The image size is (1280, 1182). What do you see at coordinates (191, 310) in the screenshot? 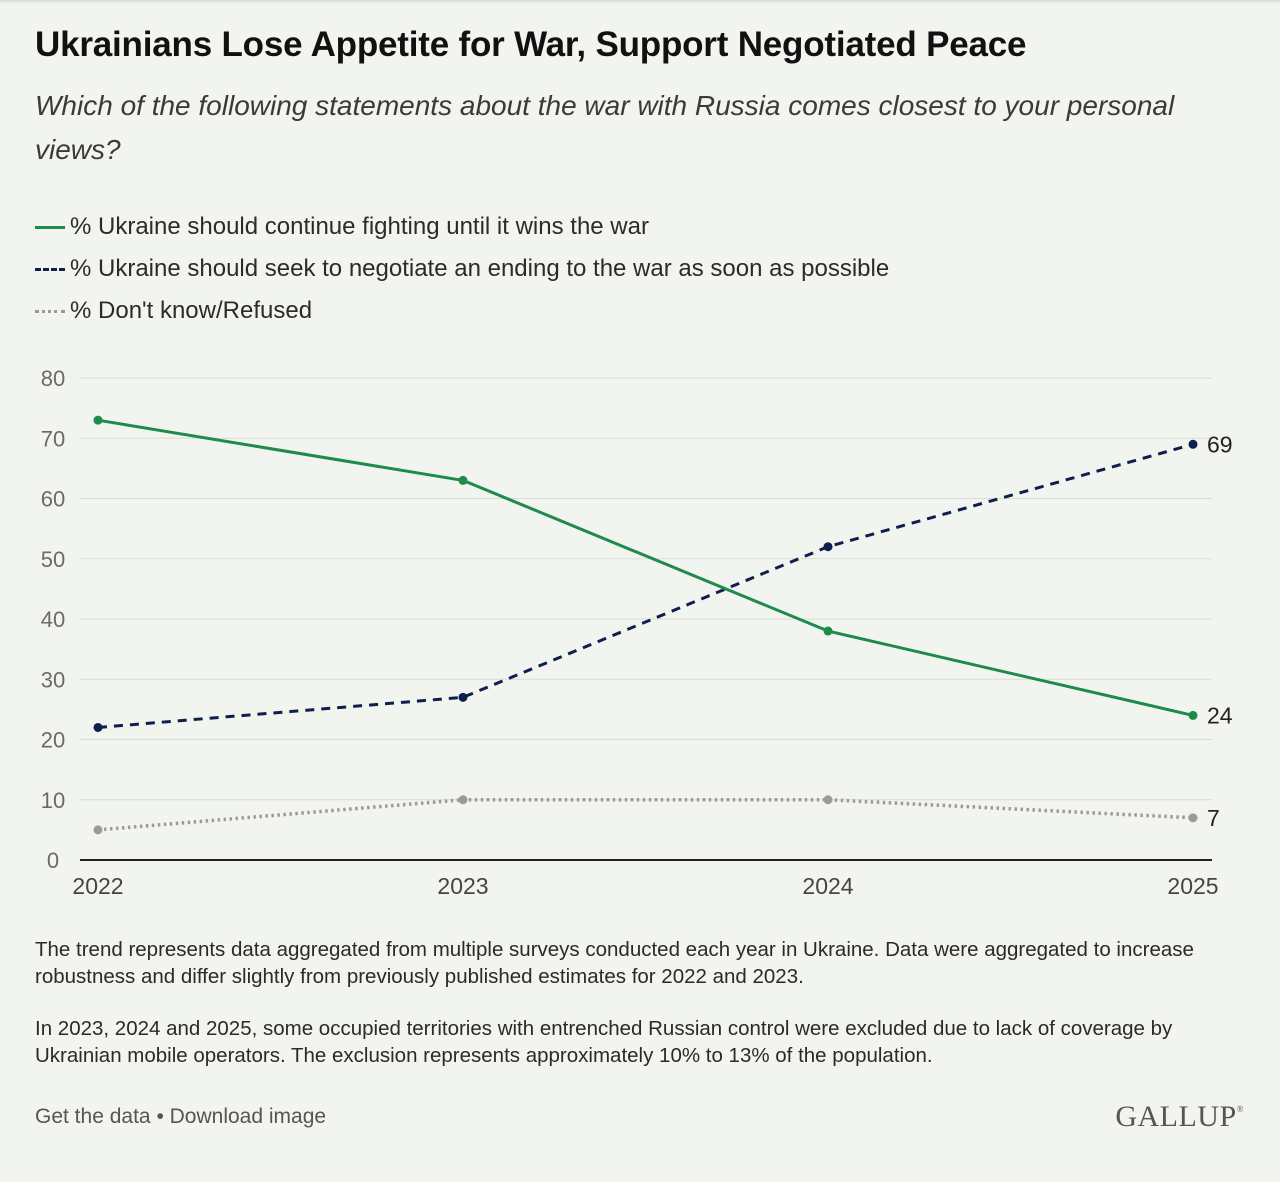
I see `legend-label: % Don't know/Refused` at bounding box center [191, 310].